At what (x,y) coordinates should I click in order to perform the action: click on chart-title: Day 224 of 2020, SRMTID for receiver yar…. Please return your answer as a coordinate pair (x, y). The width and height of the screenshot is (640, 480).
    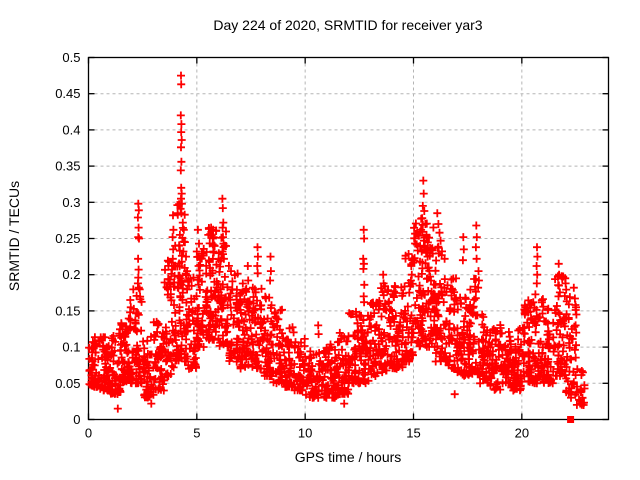
    Looking at the image, I should click on (348, 25).